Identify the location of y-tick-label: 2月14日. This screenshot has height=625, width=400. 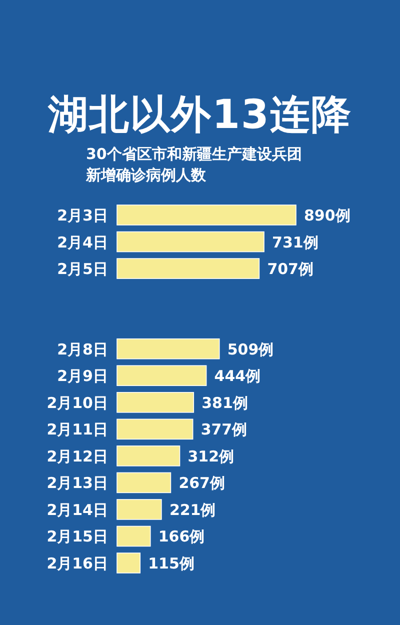
(77, 509).